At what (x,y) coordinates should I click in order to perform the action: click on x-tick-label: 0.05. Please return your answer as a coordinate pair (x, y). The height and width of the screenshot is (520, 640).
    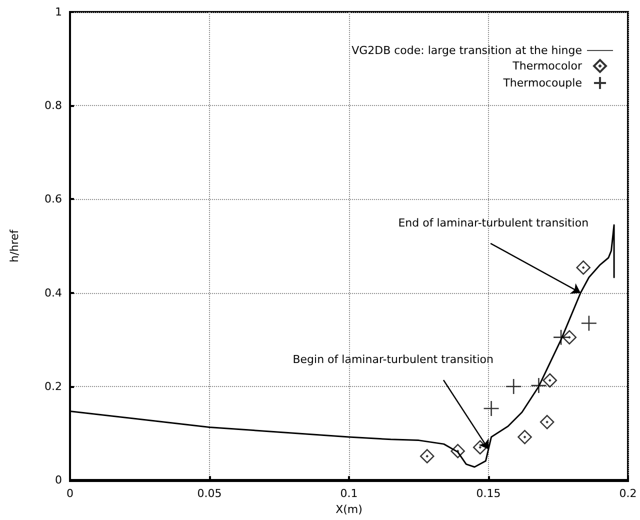
    Looking at the image, I should click on (209, 493).